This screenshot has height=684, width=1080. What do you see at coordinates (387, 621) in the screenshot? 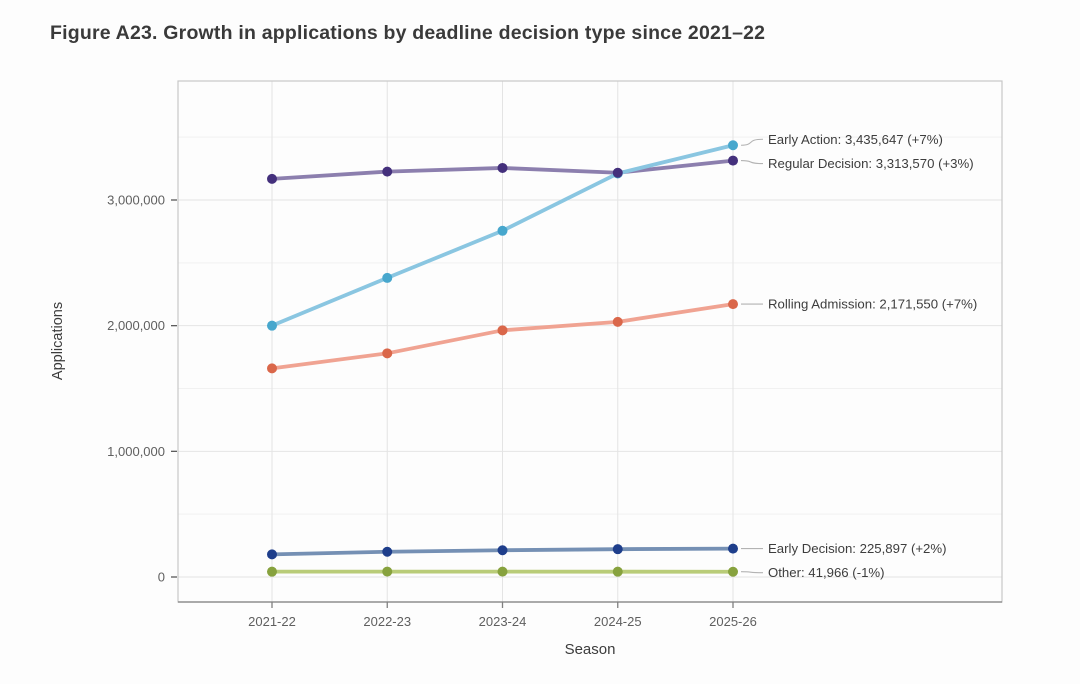
I see `x-tick-label: 2022-23` at bounding box center [387, 621].